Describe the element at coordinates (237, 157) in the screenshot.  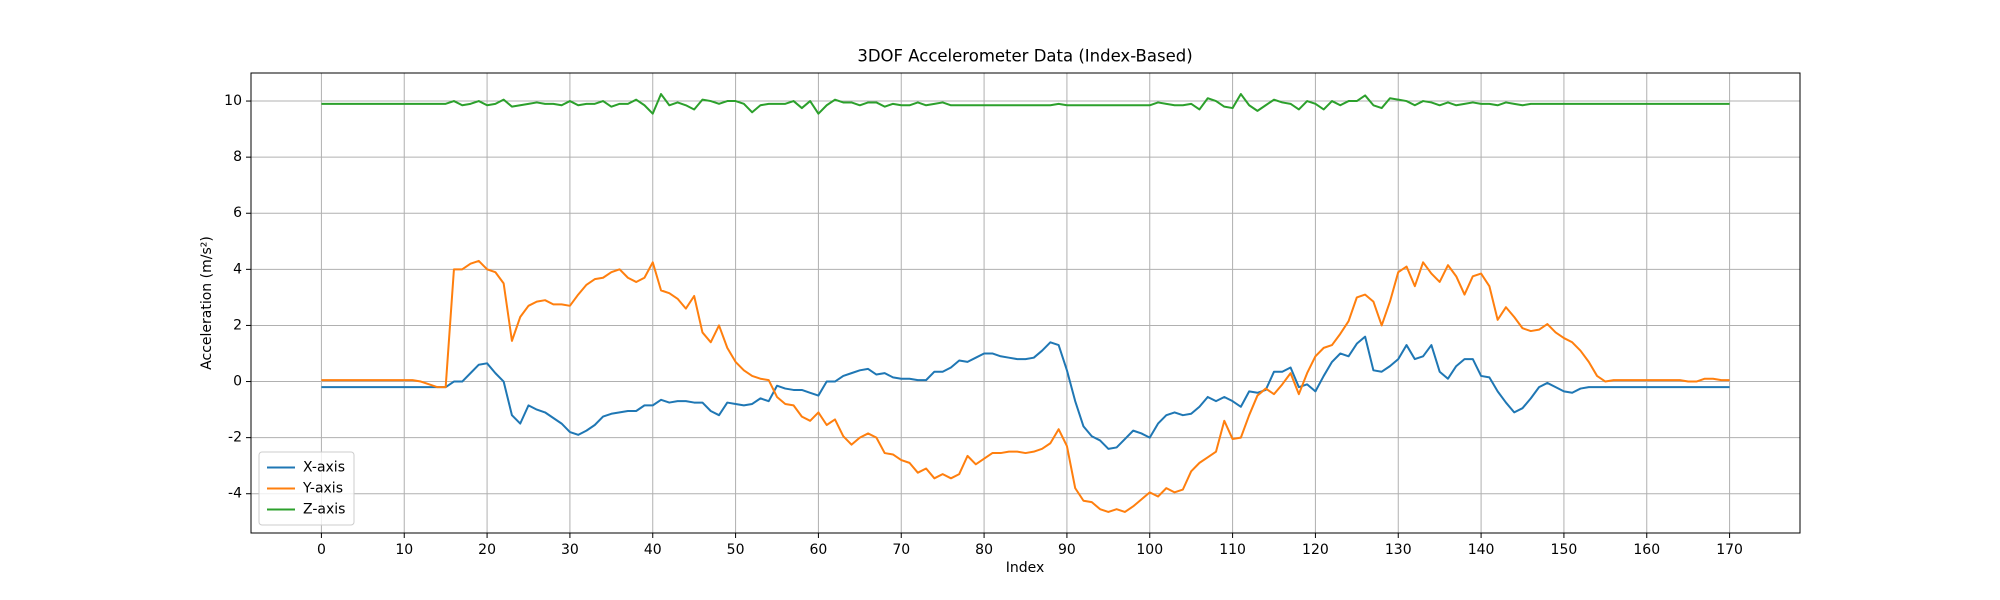
I see `y-tick-label: 8` at that location.